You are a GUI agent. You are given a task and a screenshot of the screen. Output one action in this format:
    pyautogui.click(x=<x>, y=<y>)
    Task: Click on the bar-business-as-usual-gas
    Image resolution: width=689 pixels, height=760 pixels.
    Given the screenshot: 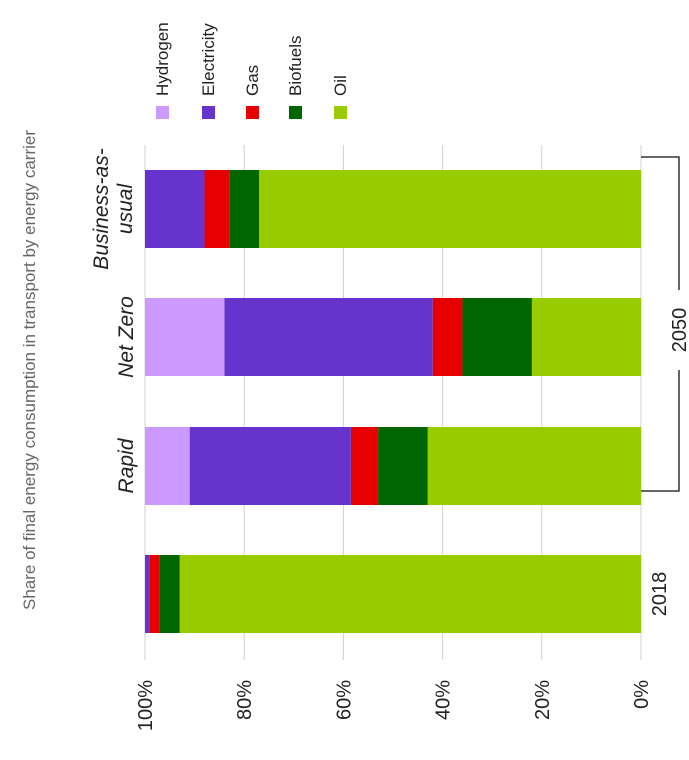 What is the action you would take?
    pyautogui.click(x=217, y=209)
    